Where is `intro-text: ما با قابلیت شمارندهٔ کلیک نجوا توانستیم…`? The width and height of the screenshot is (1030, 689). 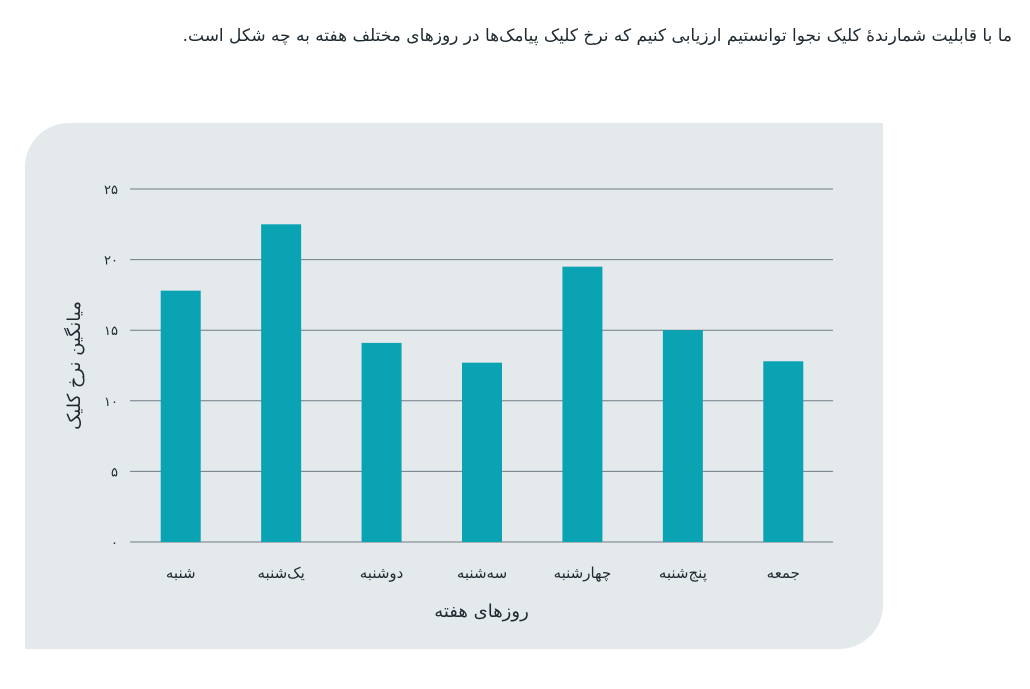
intro-text: ما با قابلیت شمارندهٔ کلیک نجوا توانستیم… is located at coordinates (597, 36).